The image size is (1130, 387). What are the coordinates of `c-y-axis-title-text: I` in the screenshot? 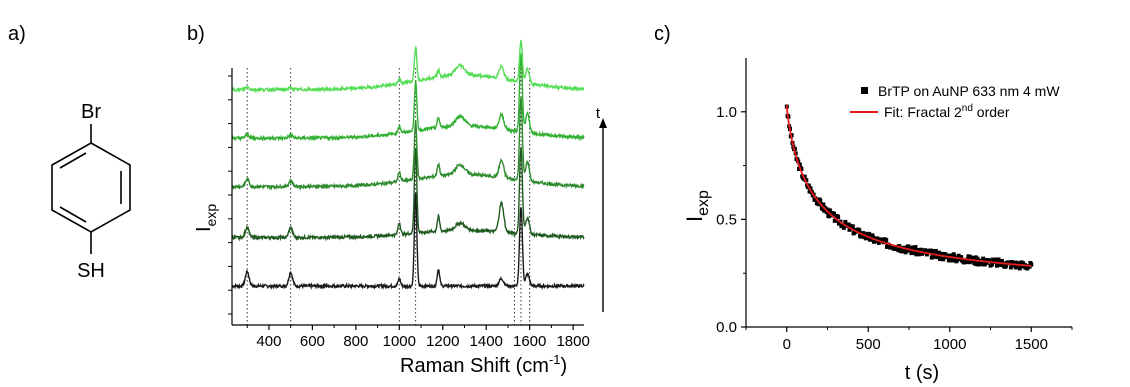 It's located at (694, 219).